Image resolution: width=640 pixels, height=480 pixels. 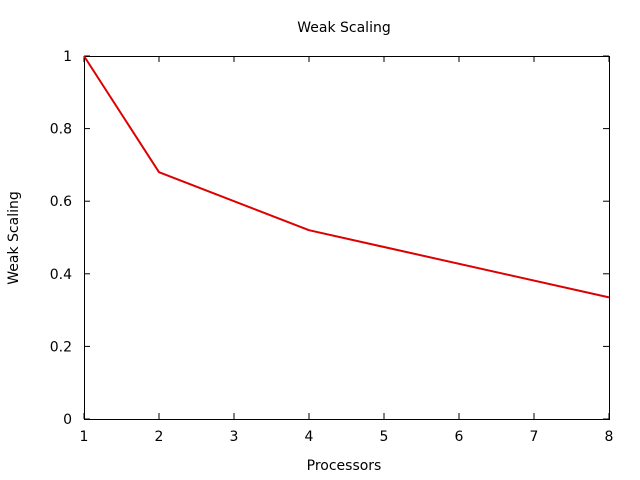 What do you see at coordinates (61, 130) in the screenshot?
I see `y-tick-label: 0.8` at bounding box center [61, 130].